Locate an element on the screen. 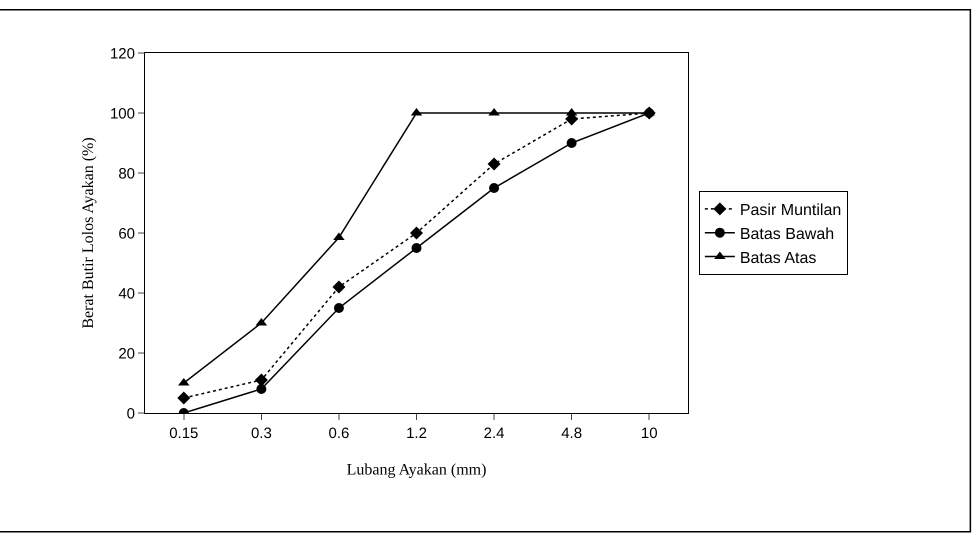 This screenshot has width=976, height=538. y-tick-label: 0 is located at coordinates (130, 413).